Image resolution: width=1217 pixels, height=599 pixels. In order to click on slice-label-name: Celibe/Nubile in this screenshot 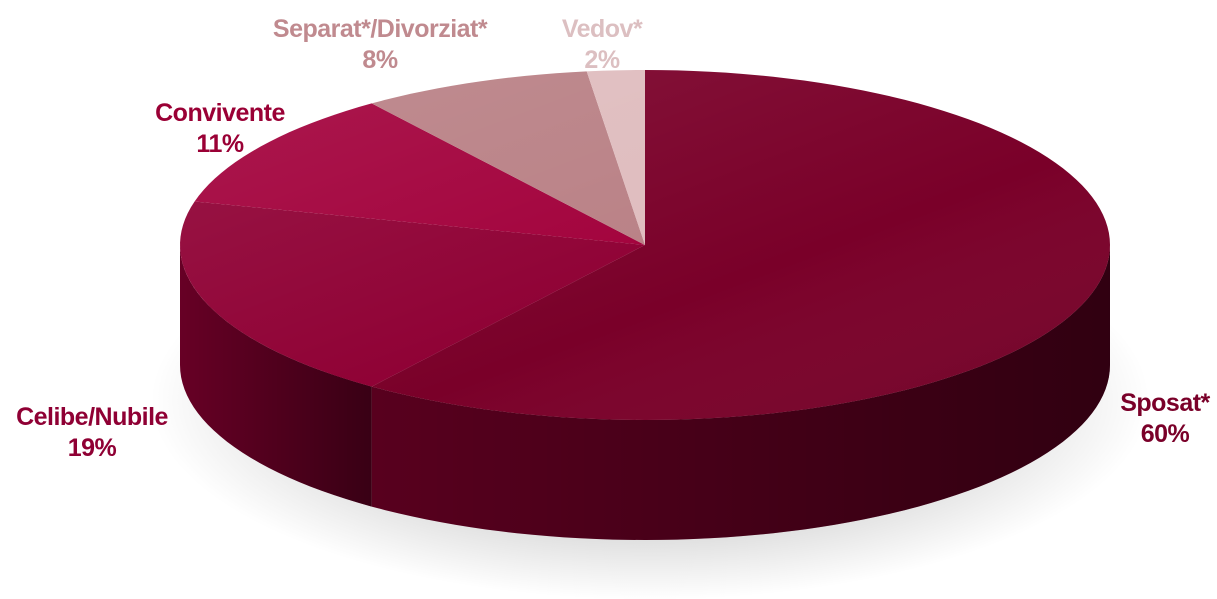, I will do `click(92, 417)`.